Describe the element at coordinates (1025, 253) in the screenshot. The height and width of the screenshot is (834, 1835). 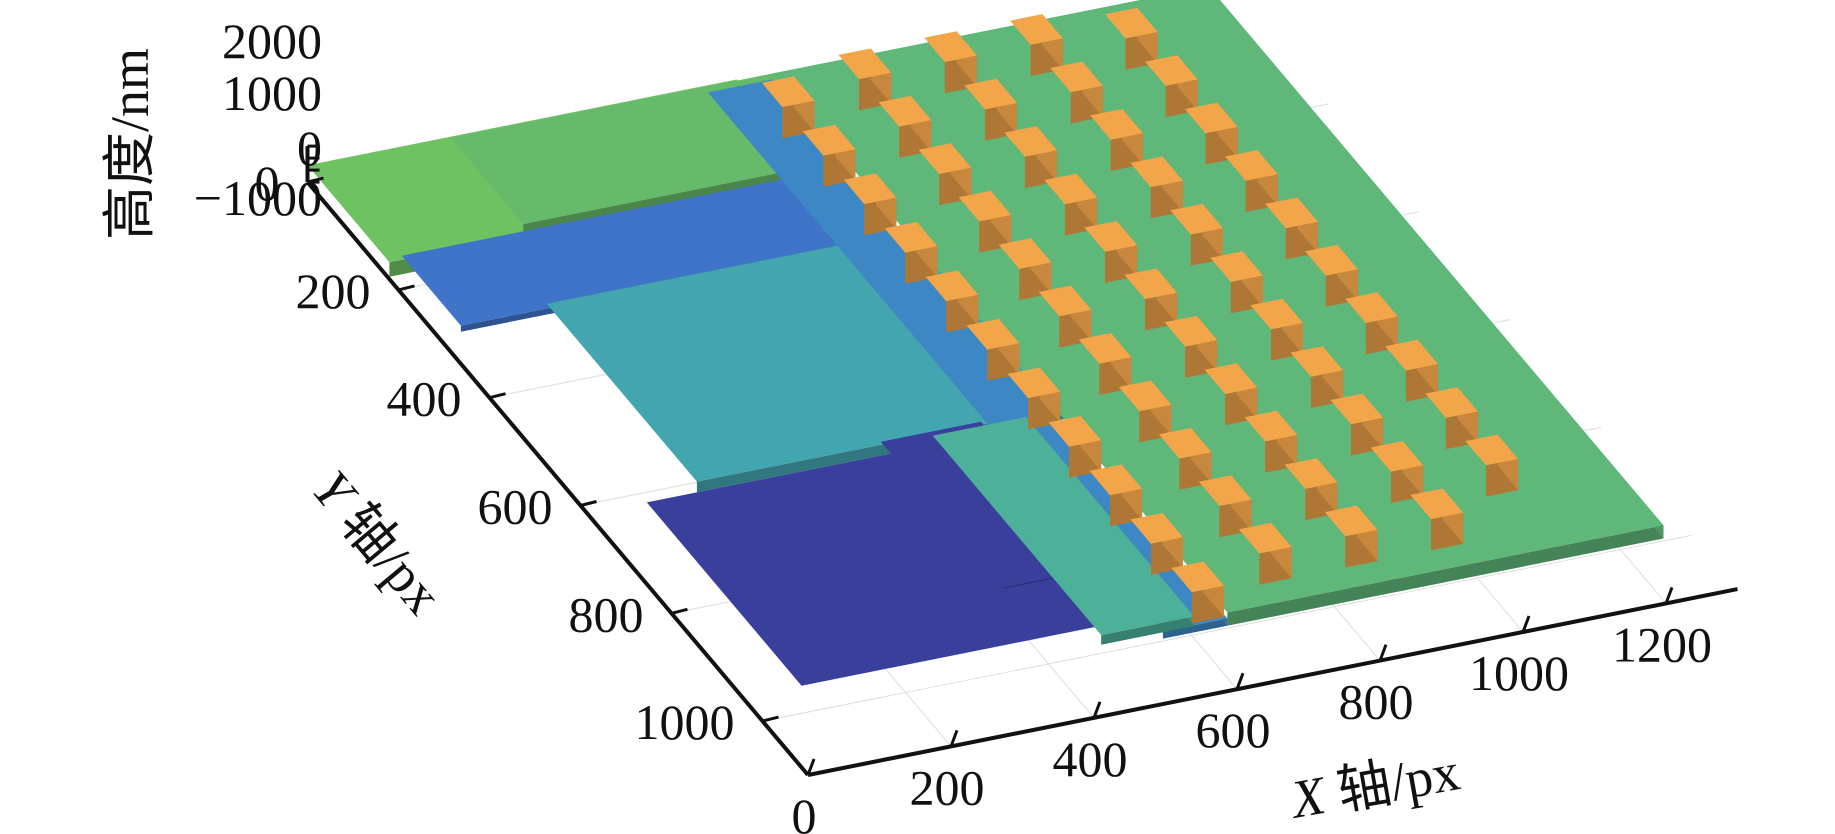
I see `pad-2-5-top` at that location.